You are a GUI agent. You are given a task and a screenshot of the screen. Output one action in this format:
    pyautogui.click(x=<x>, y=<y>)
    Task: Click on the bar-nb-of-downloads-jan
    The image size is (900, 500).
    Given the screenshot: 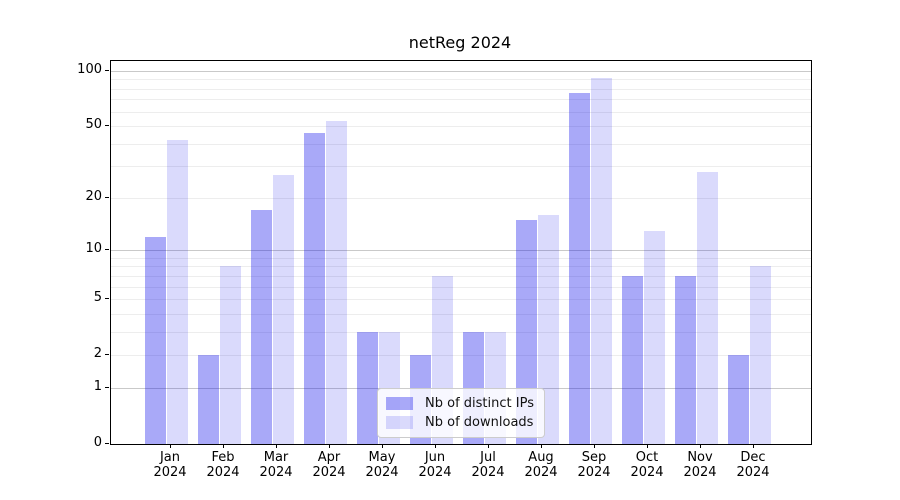 What is the action you would take?
    pyautogui.click(x=177, y=291)
    